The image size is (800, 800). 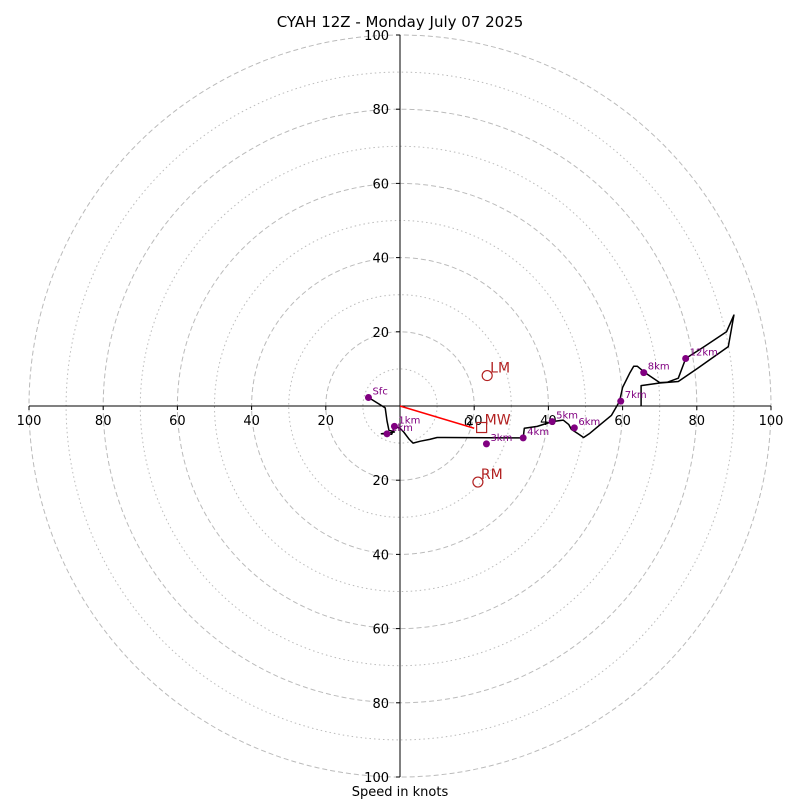 What do you see at coordinates (659, 367) in the screenshot?
I see `height-label-8km: 8km` at bounding box center [659, 367].